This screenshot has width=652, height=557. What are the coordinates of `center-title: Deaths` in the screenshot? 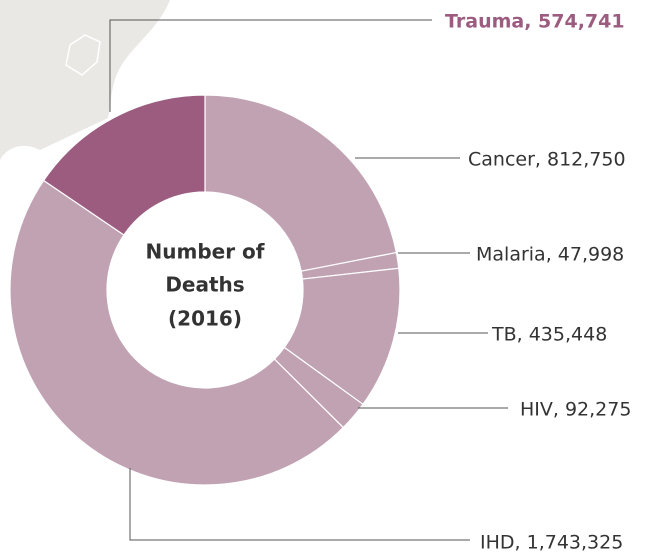 It's located at (204, 285).